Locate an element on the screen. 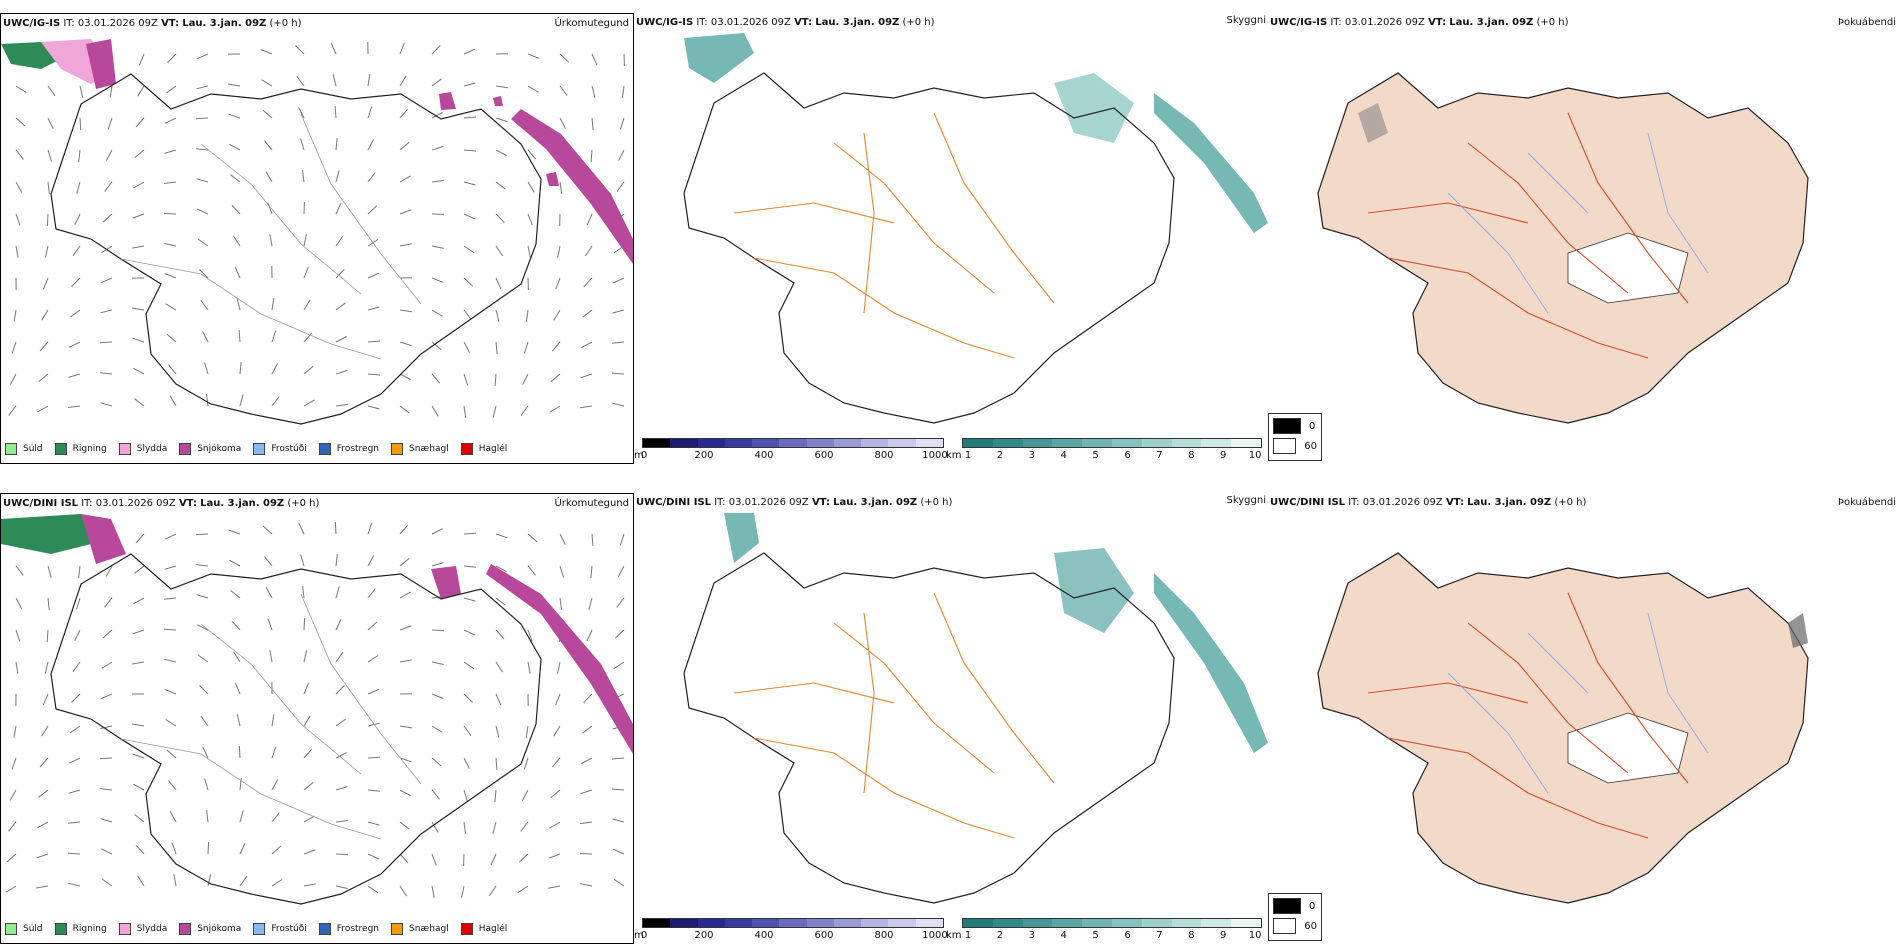 The height and width of the screenshot is (950, 1900). legend-label: Rigning is located at coordinates (89, 449).